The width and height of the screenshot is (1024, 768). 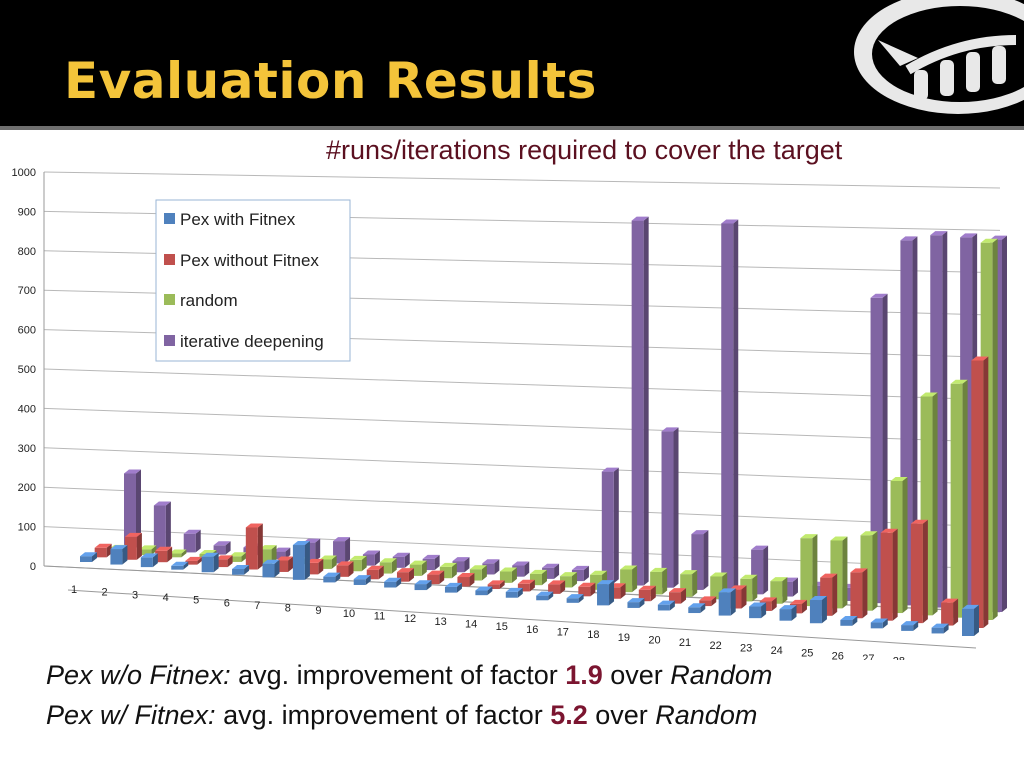 I want to click on logo-icon, so click(x=939, y=57).